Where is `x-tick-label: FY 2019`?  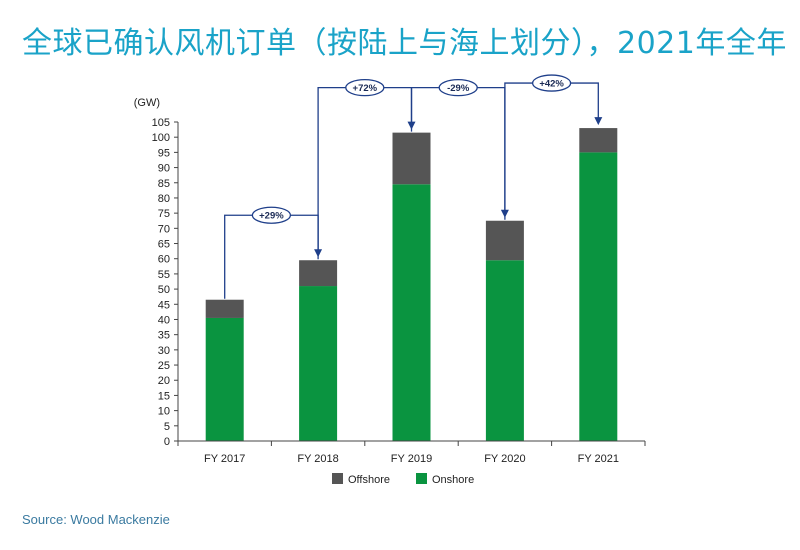
x-tick-label: FY 2019 is located at coordinates (411, 459).